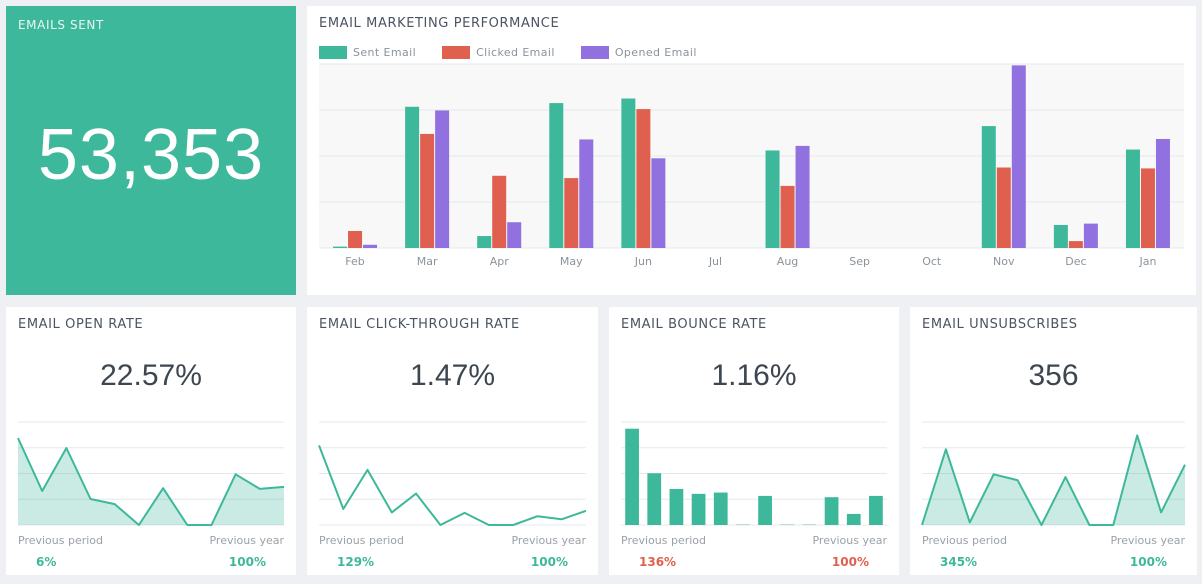 Image resolution: width=1202 pixels, height=584 pixels. Describe the element at coordinates (1075, 244) in the screenshot. I see `bar-clicked-dec` at that location.